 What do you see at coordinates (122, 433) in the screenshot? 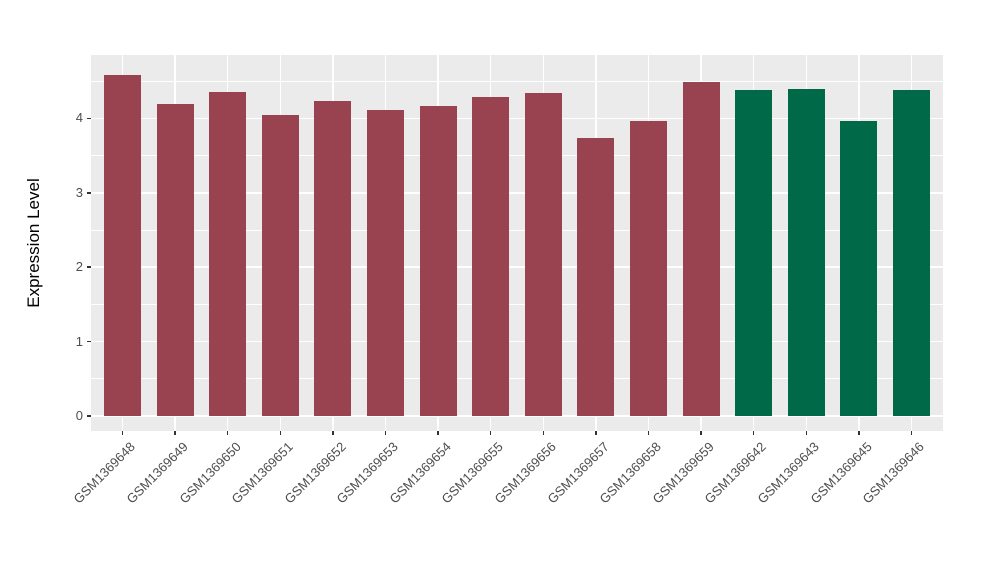
I see `x-tick-GSM1369648` at bounding box center [122, 433].